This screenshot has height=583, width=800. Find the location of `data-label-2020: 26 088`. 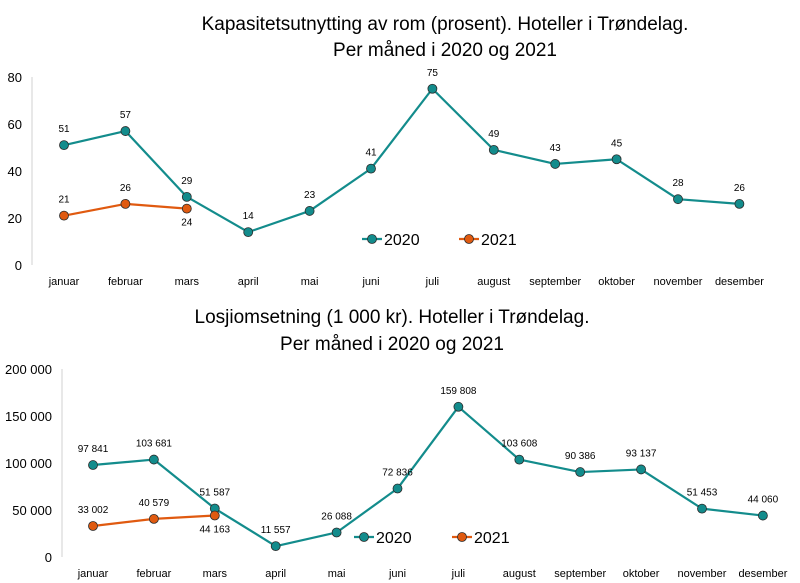

data-label-2020: 26 088 is located at coordinates (336, 516).